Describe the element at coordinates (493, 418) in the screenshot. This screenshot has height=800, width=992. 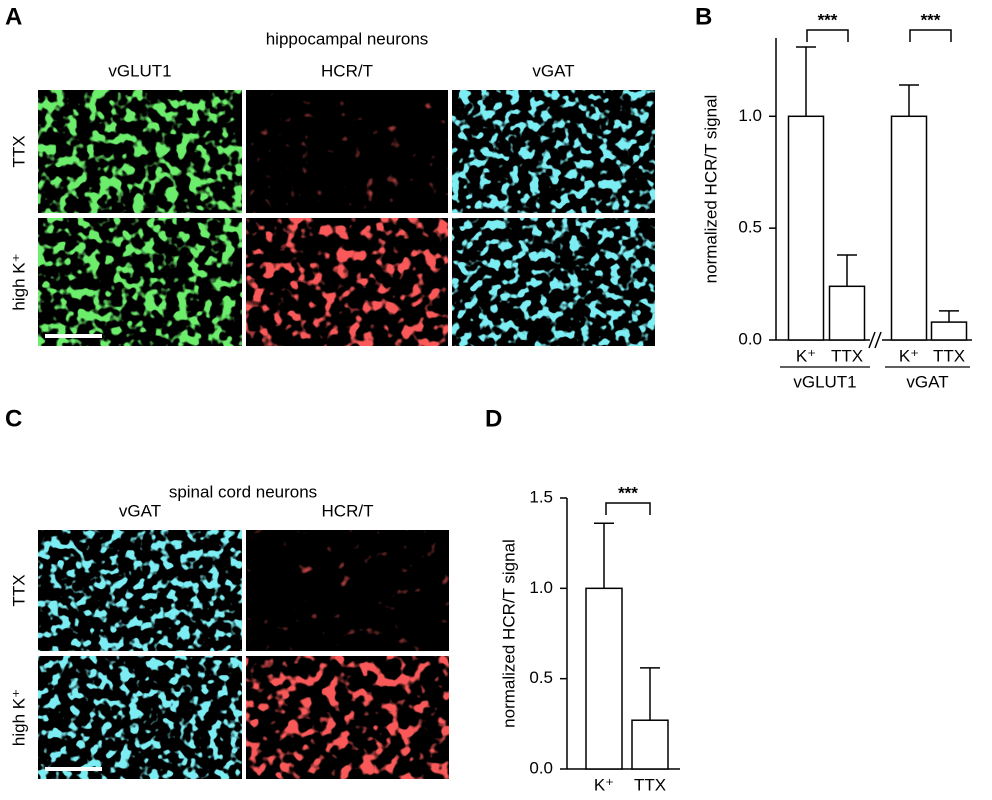
I see `panel-letter: D` at that location.